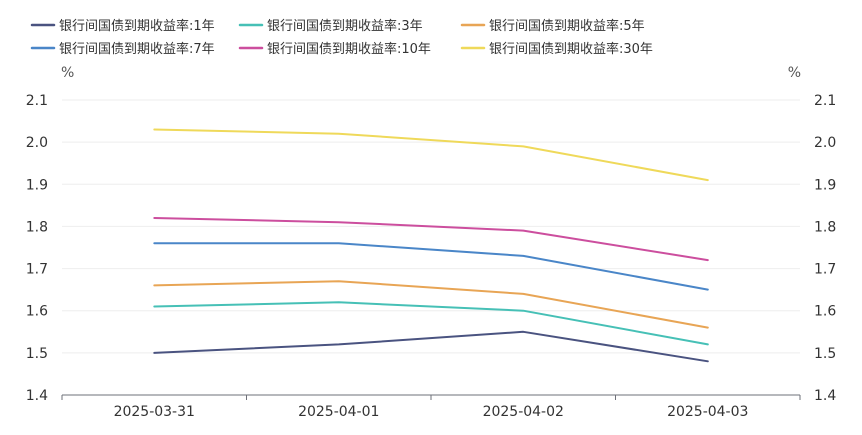  I want to click on legend-item: 银行间国债到期收益率:3年, so click(330, 26).